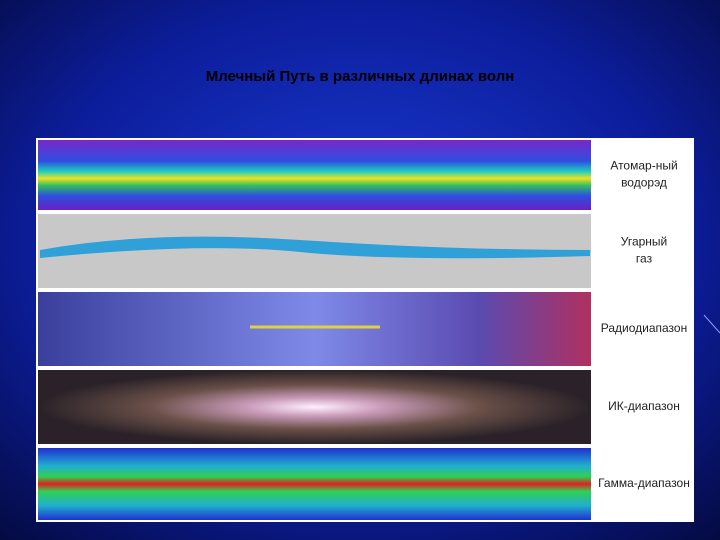 The height and width of the screenshot is (540, 720). Describe the element at coordinates (644, 183) in the screenshot. I see `panel-label: водорэд` at that location.